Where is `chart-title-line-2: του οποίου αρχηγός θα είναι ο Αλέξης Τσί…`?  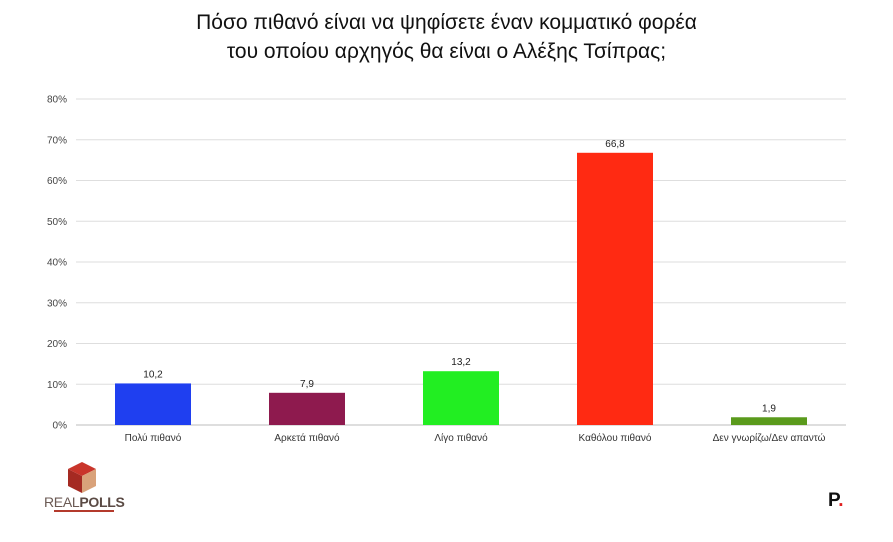 chart-title-line-2: του οποίου αρχηγός θα είναι ο Αλέξης Τσί… is located at coordinates (446, 51).